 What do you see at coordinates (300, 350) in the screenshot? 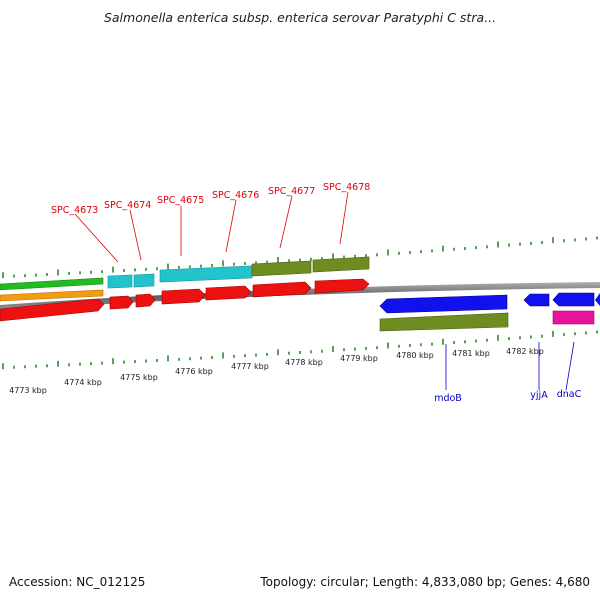
I see `inner-tick-scale` at bounding box center [300, 350].